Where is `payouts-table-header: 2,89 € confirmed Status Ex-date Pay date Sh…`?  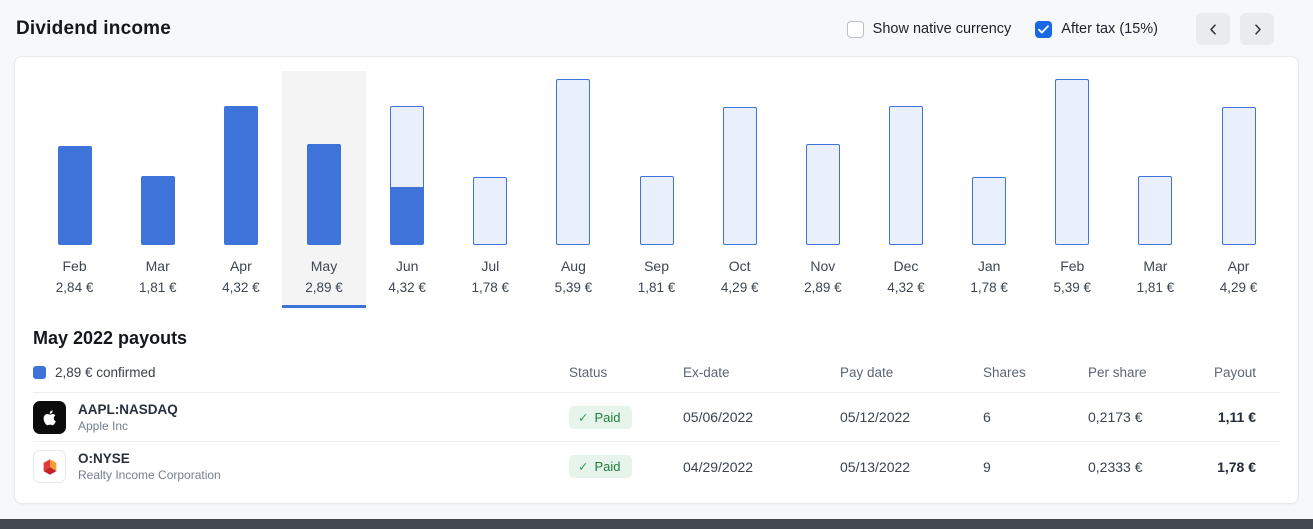
payouts-table-header: 2,89 € confirmed Status Ex-date Pay date Sh… is located at coordinates (656, 377).